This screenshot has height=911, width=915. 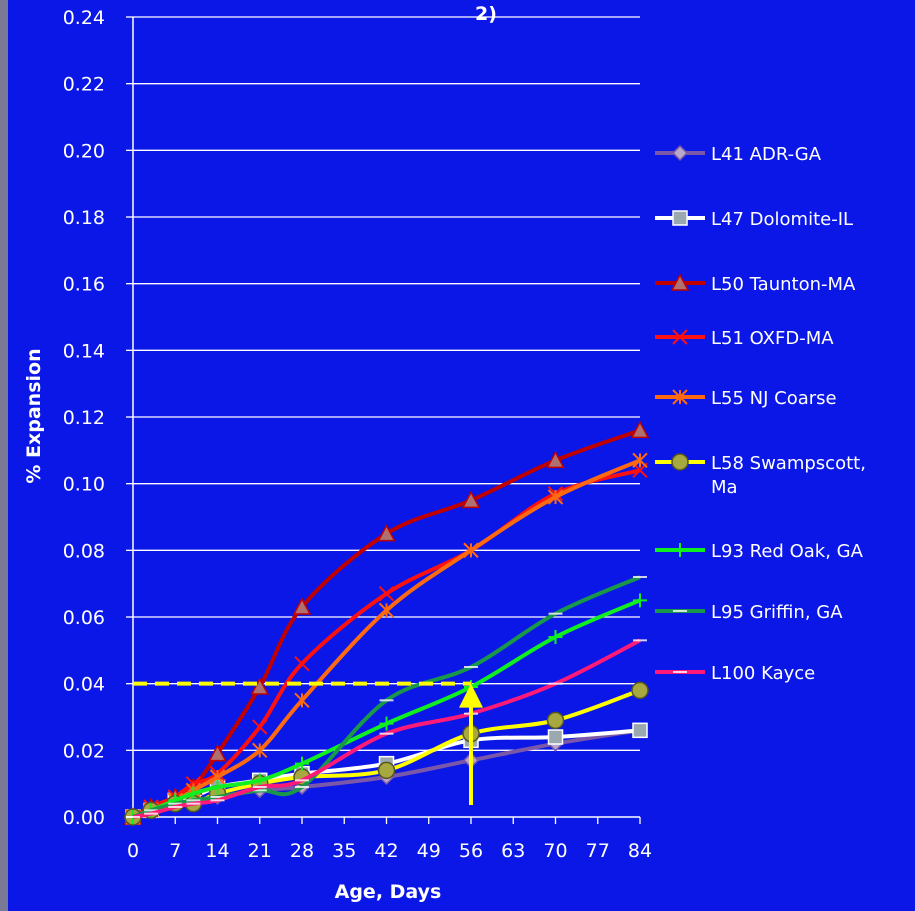 I want to click on legend-label: L95 Griffin, GA, so click(x=777, y=612).